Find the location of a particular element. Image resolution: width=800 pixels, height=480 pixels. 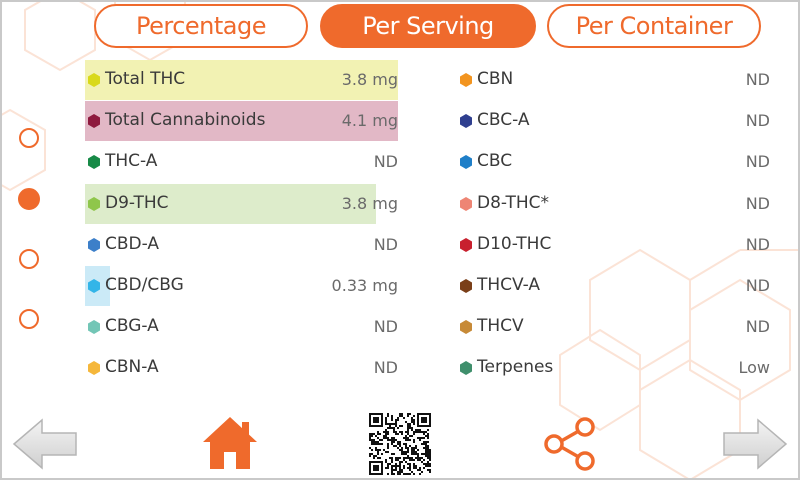

analyte-name: D10-THC is located at coordinates (514, 243).